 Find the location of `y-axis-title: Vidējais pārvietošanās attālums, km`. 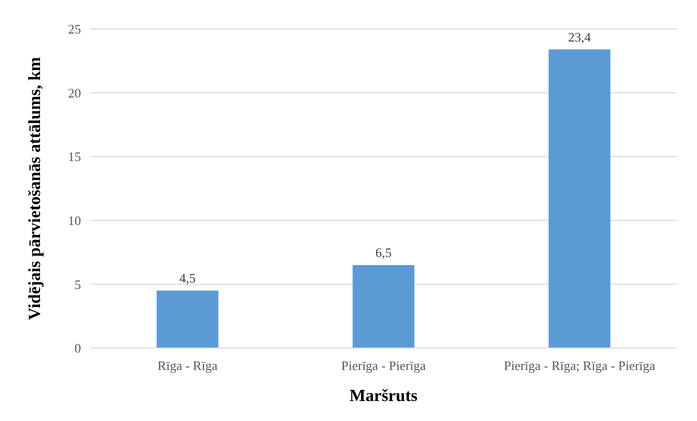

y-axis-title: Vidējais pārvietošanās attālums, km is located at coordinates (34, 188).